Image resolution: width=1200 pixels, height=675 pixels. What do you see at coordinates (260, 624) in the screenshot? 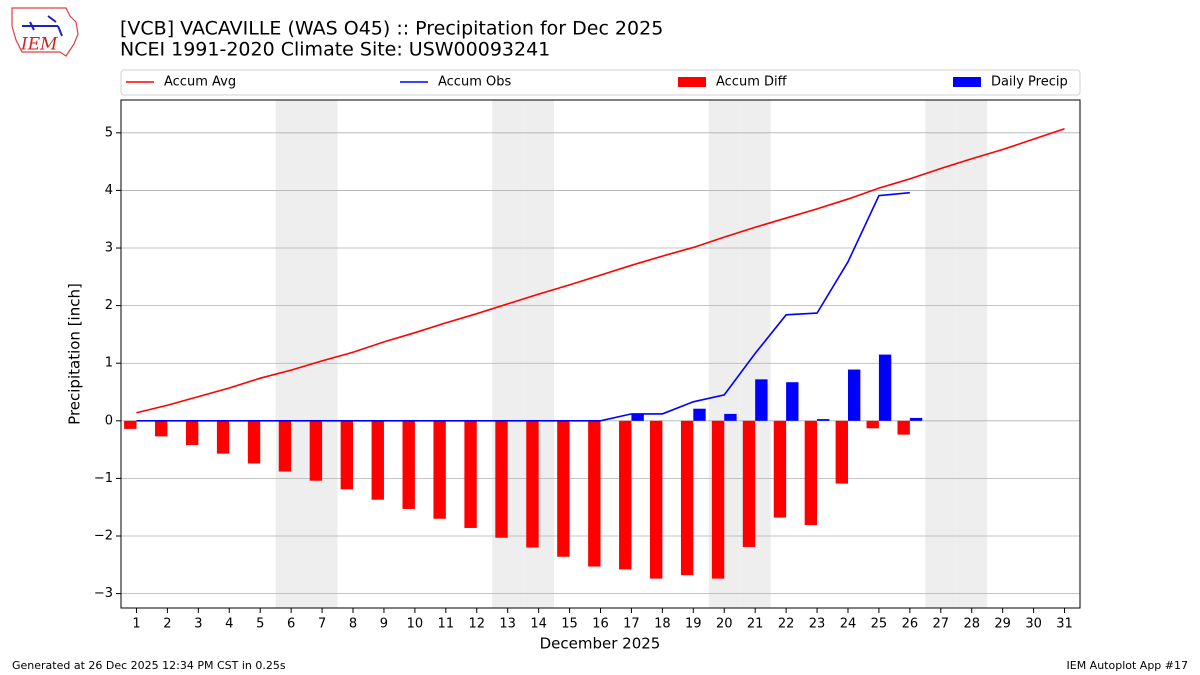
I see `x-tick-label: 5` at bounding box center [260, 624].